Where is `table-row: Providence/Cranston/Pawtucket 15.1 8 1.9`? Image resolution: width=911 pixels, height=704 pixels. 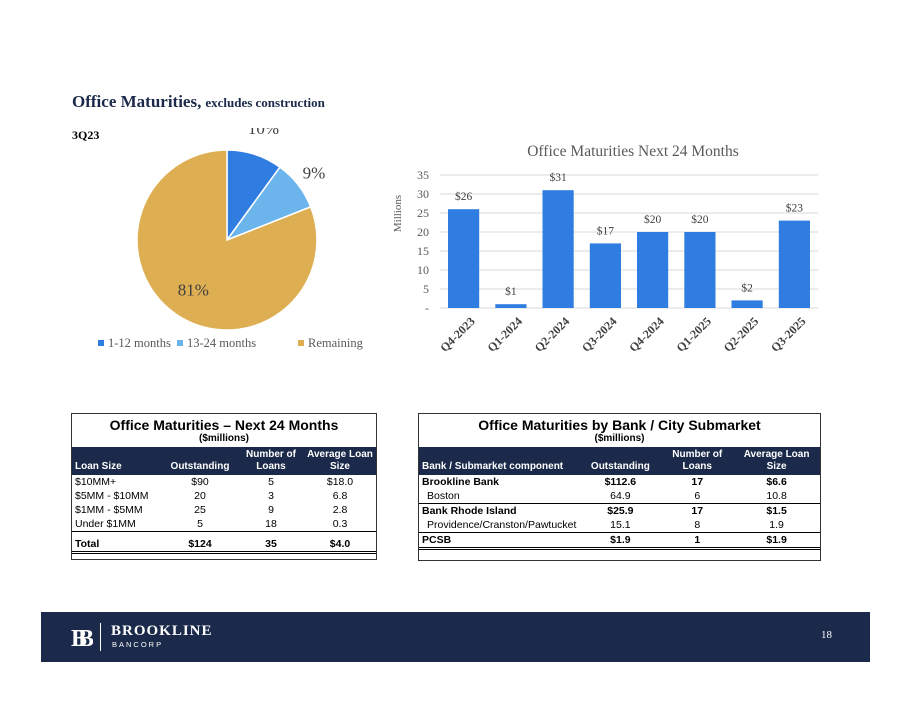
table-row: Providence/Cranston/Pawtucket 15.1 8 1.9 is located at coordinates (619, 525).